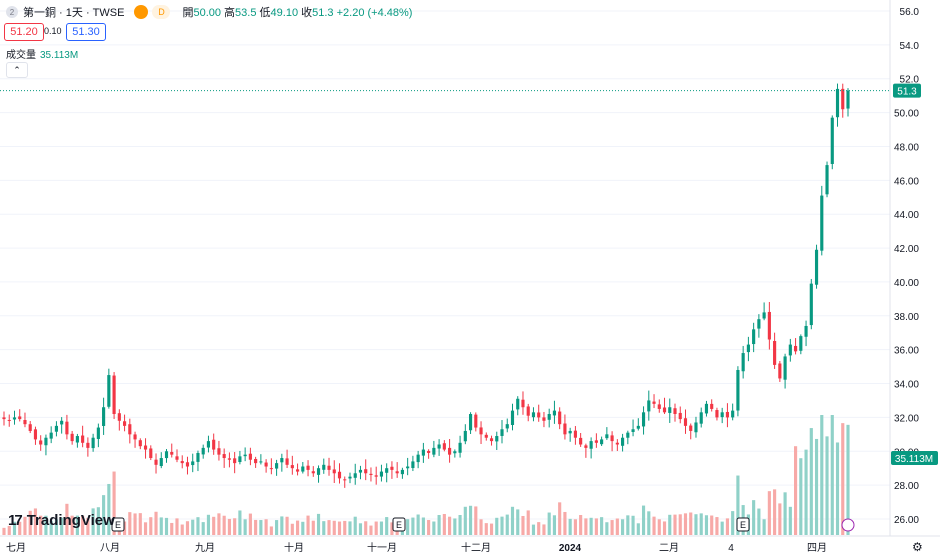 This screenshot has width=940, height=557. I want to click on bid-button: 51.20, so click(24, 32).